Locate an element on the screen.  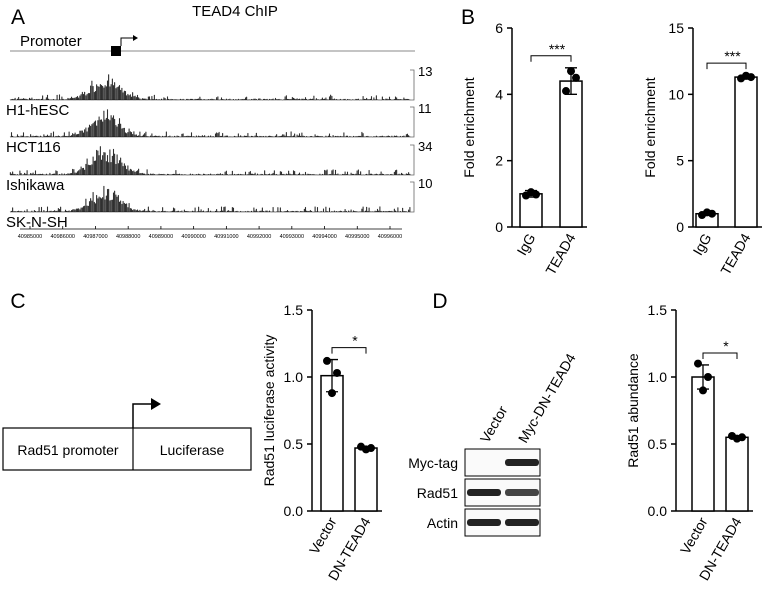
y-tick-label: 15 is located at coordinates (676, 28).